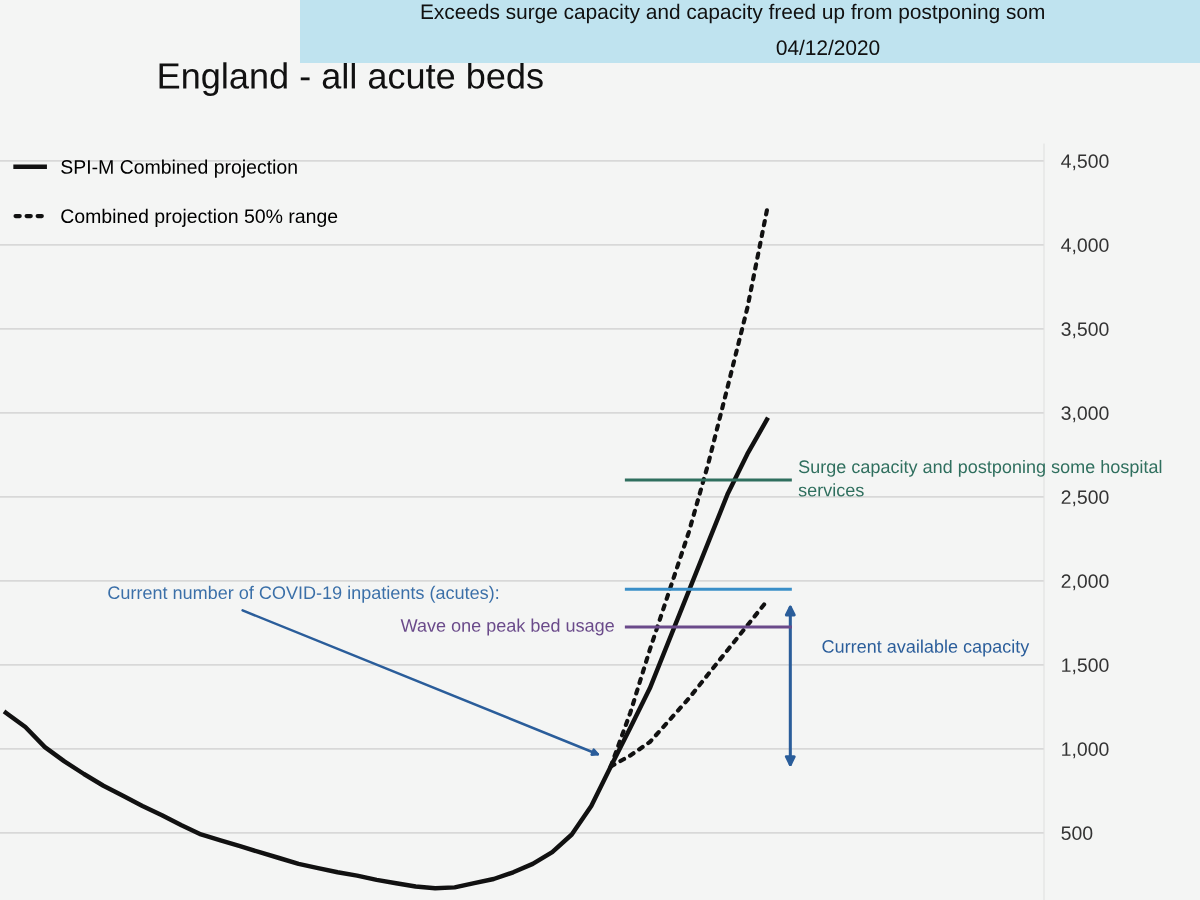 The width and height of the screenshot is (1200, 900). I want to click on y-tick-label: 500, so click(1077, 833).